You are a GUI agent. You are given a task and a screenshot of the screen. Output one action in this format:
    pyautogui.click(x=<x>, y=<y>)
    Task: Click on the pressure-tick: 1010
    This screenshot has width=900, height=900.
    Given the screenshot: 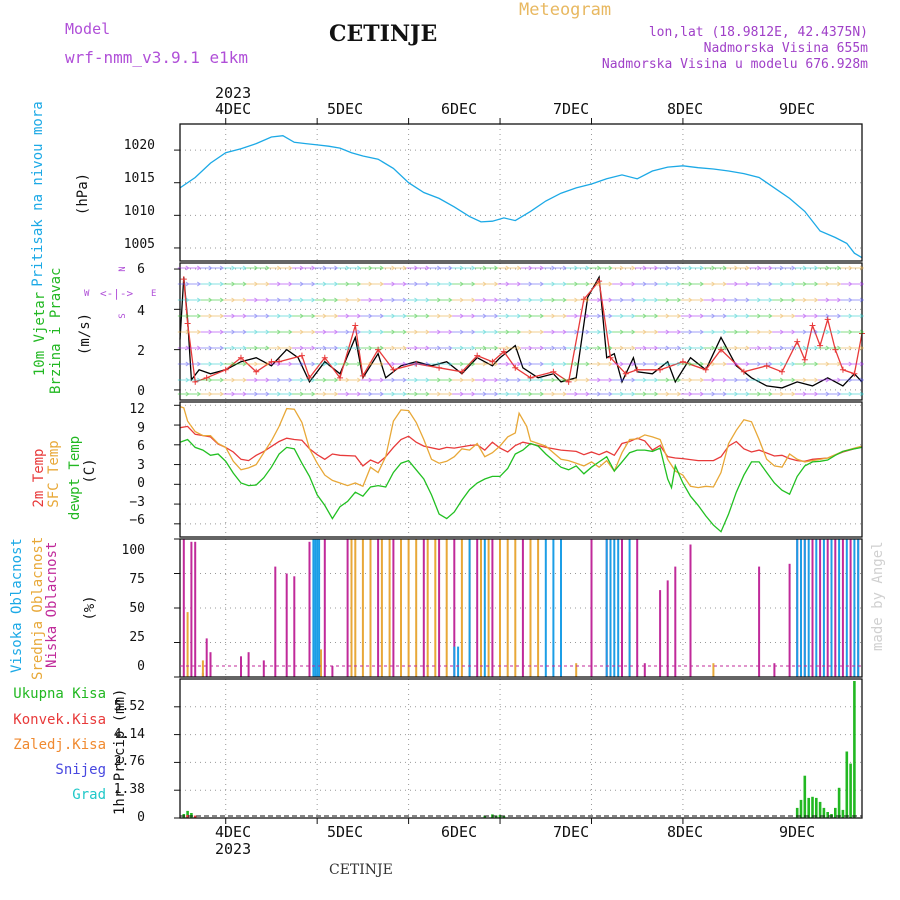 What is the action you would take?
    pyautogui.click(x=139, y=211)
    